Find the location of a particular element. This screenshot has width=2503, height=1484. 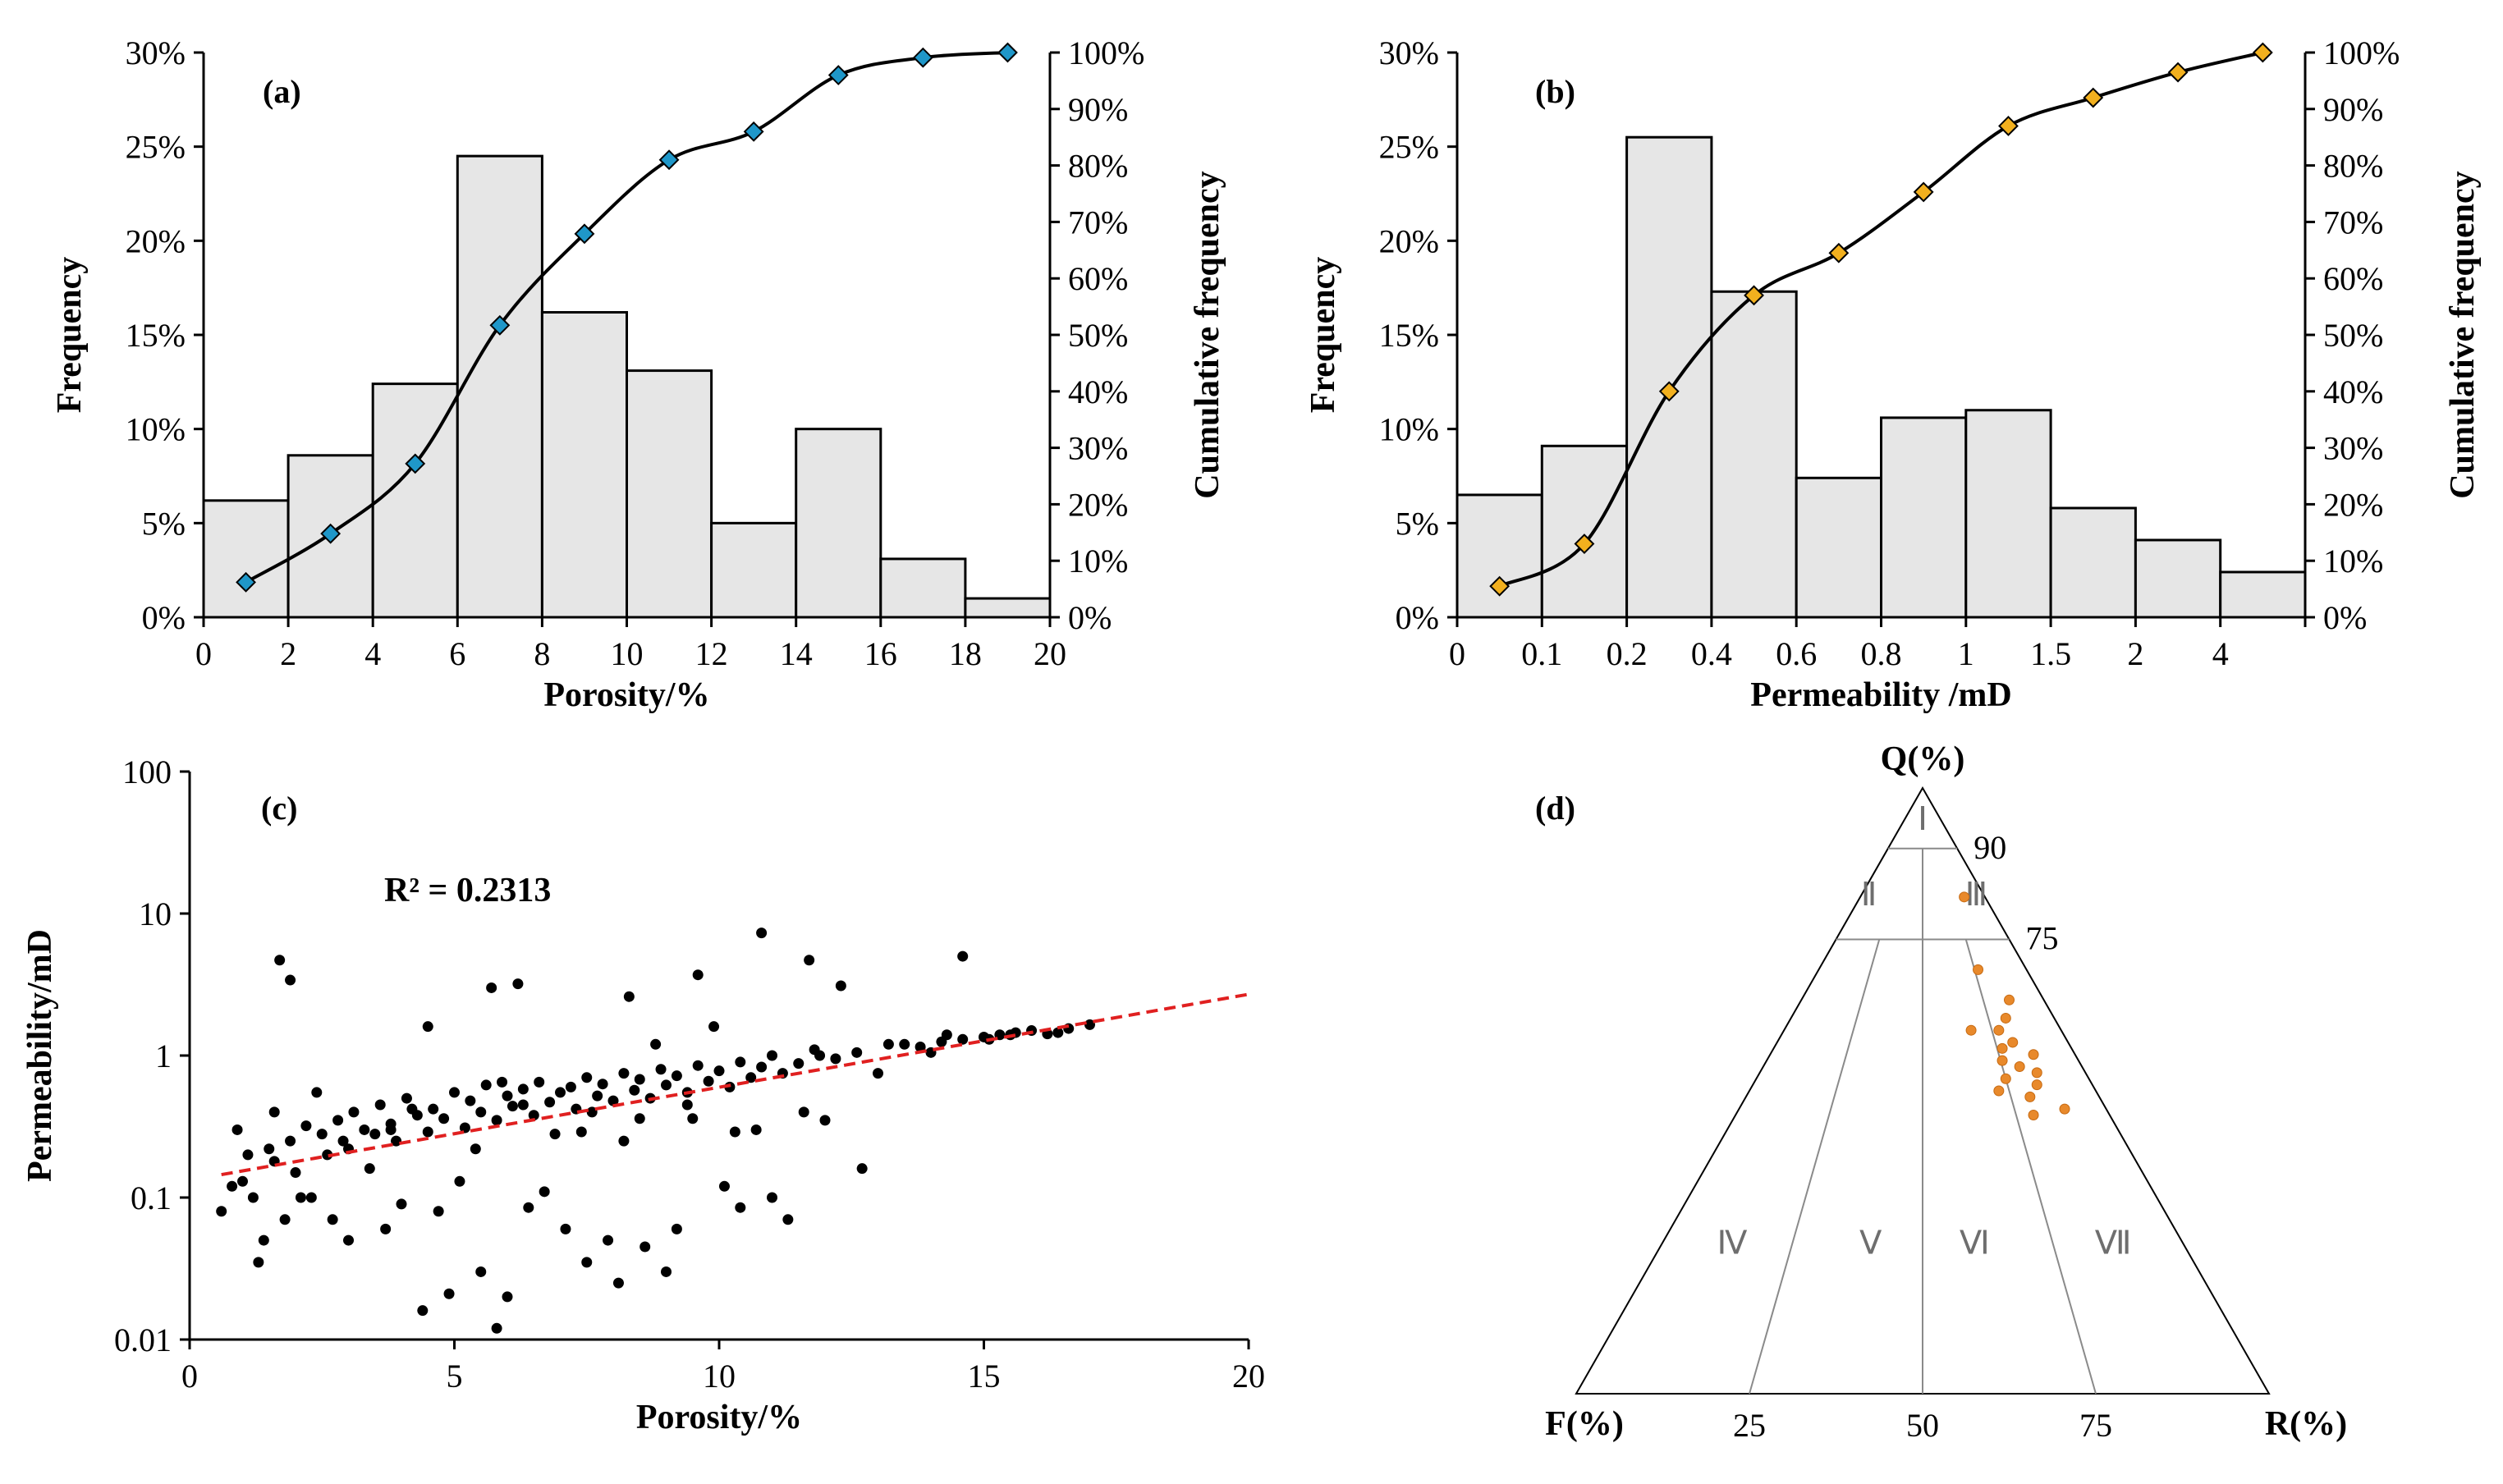

x-tick-label: 15 is located at coordinates (985, 1376).